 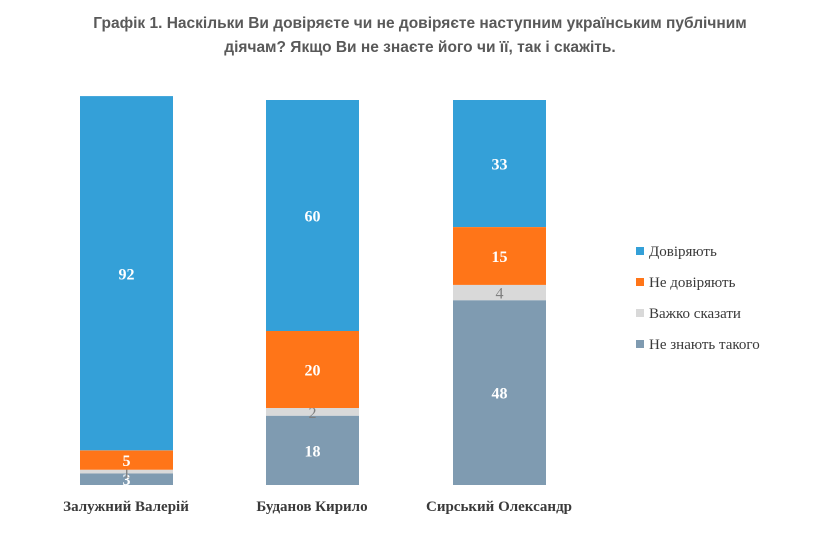 I want to click on data-label-2-2: 15, so click(x=500, y=257).